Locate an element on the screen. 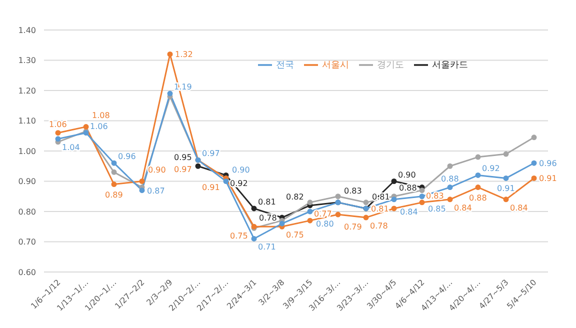 The width and height of the screenshot is (576, 328). data-label: 1.04 is located at coordinates (71, 147).